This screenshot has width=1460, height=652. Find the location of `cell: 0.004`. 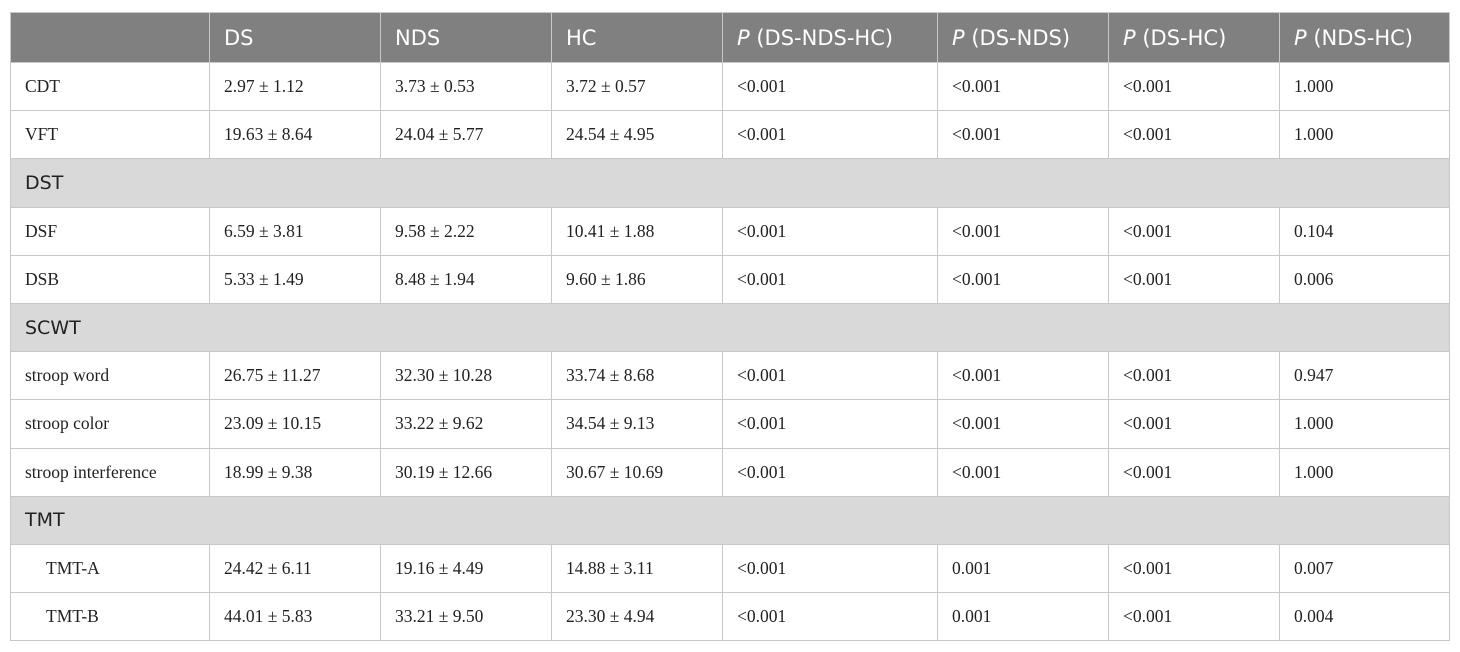

cell: 0.004 is located at coordinates (1364, 617).